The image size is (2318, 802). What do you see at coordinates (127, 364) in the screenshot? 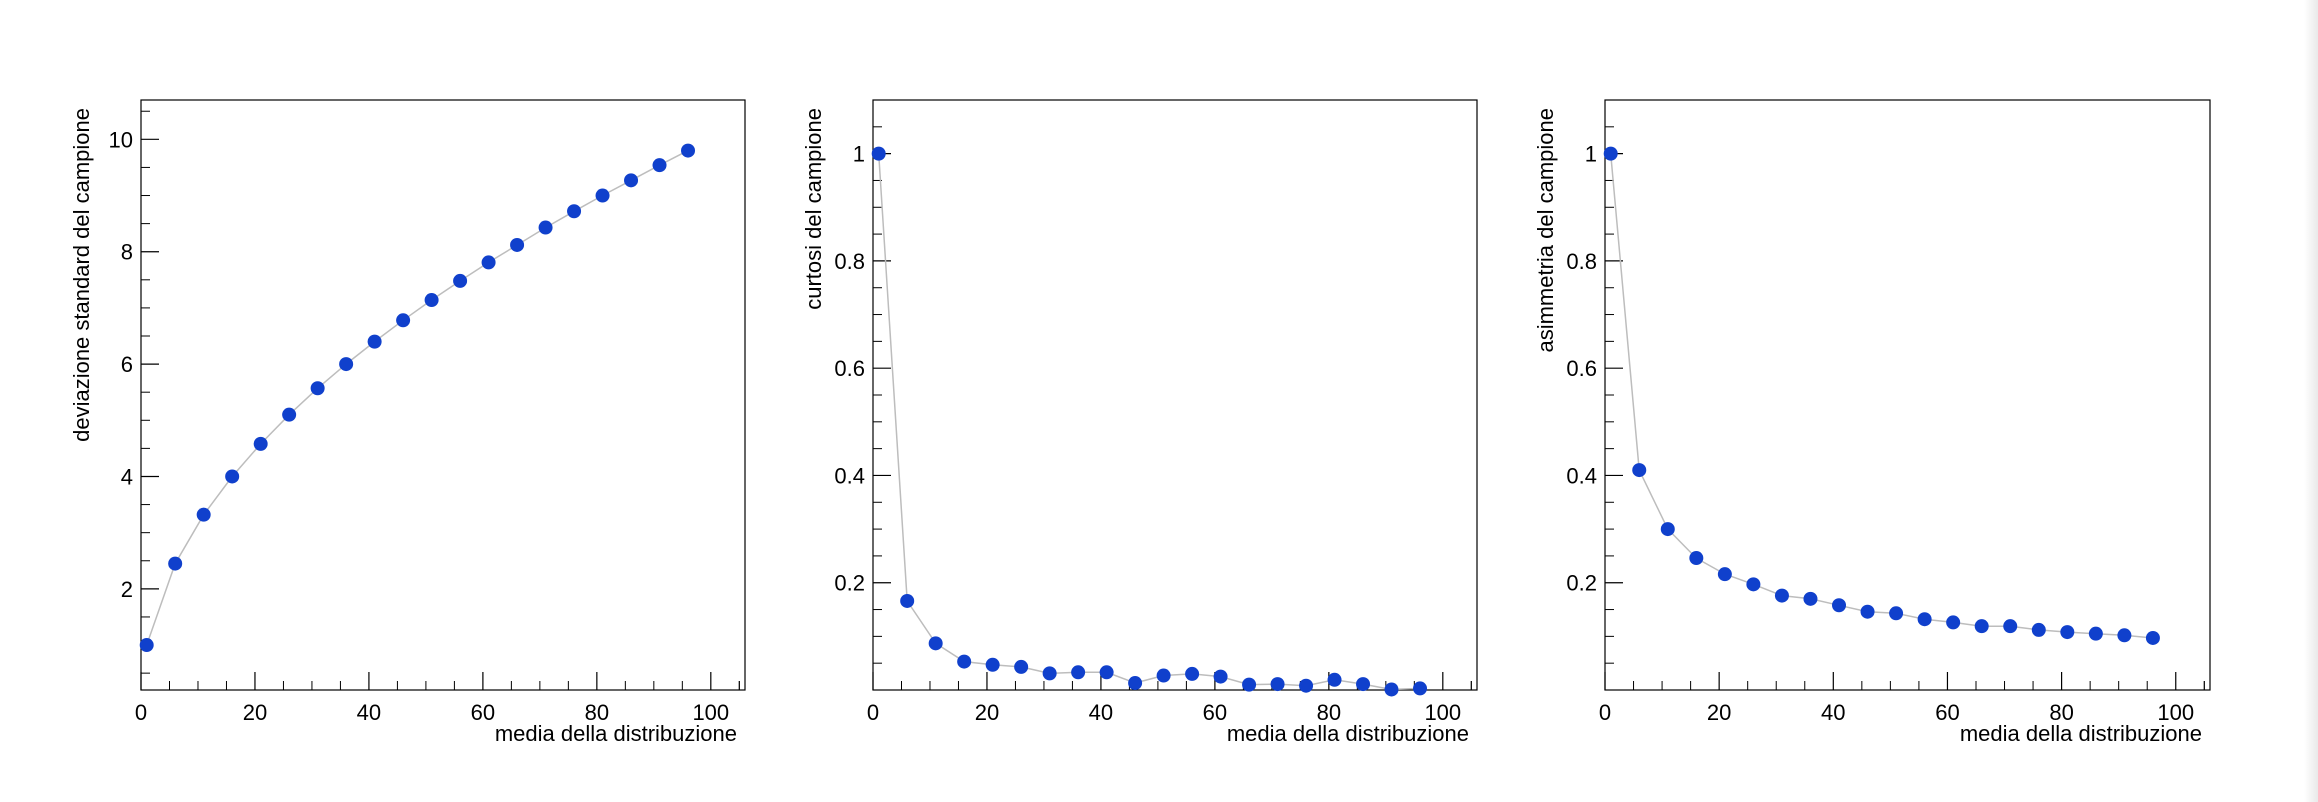
I see `y-tick-label: 6` at bounding box center [127, 364].